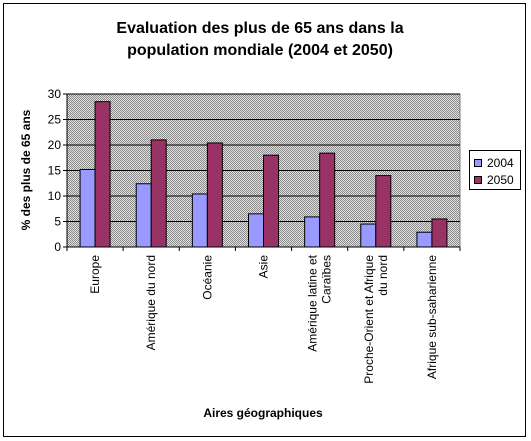 The height and width of the screenshot is (441, 531). What do you see at coordinates (151, 302) in the screenshot?
I see `x-category-label: Amérique du nord` at bounding box center [151, 302].